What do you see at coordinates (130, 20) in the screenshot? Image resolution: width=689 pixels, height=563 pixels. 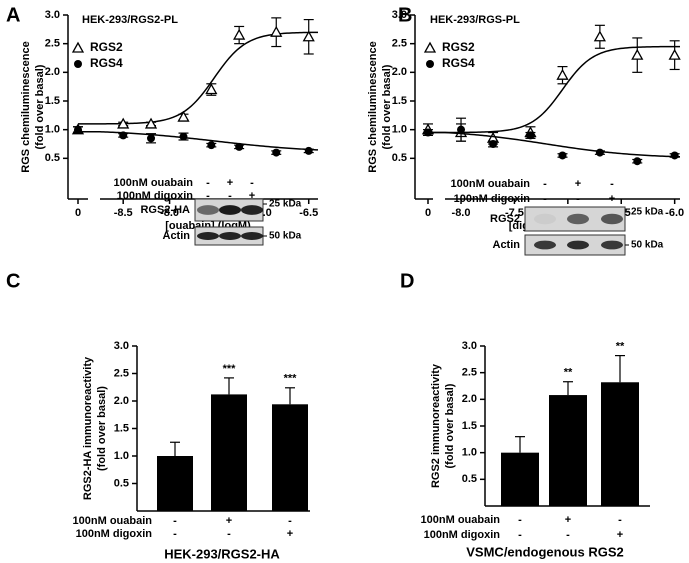 I see `chart-title: HEK-293/RGS2-PL` at bounding box center [130, 20].